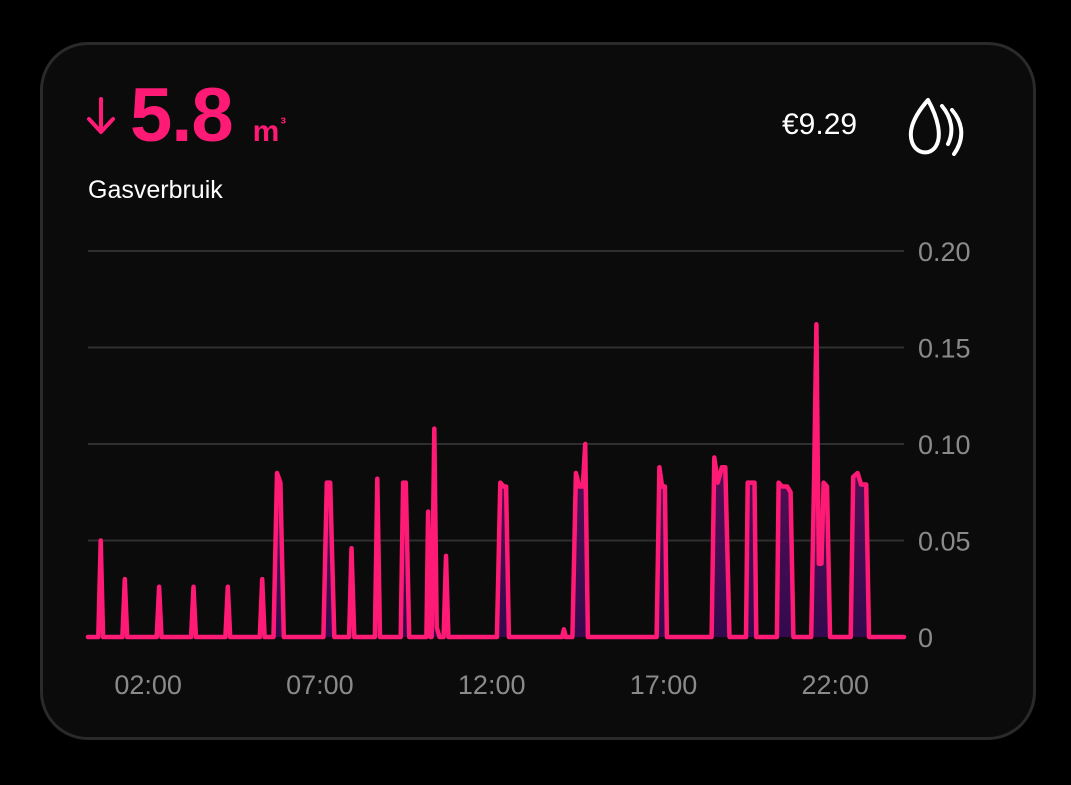 The image size is (1071, 785). I want to click on cost-value: €9.29, so click(820, 124).